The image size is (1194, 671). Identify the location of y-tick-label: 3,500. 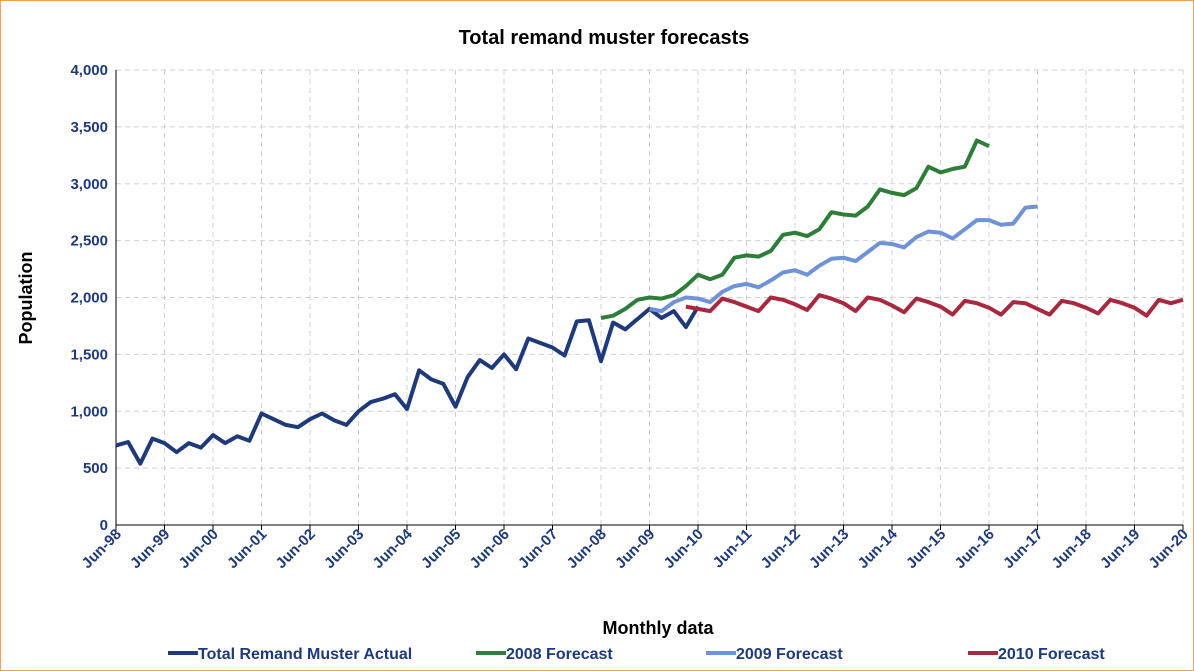
(89, 127).